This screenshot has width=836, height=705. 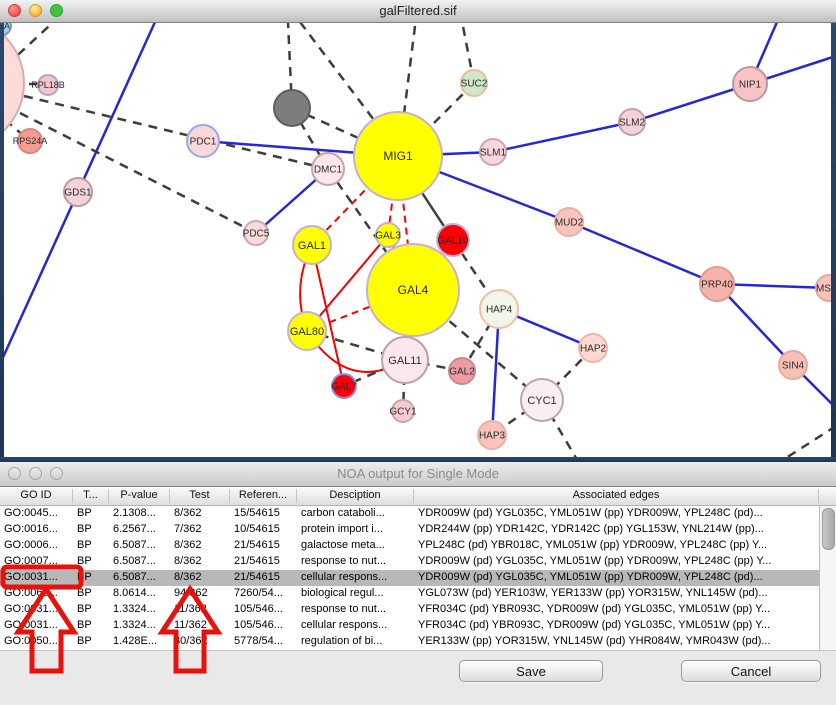 I want to click on node-HAP4, so click(x=499, y=309).